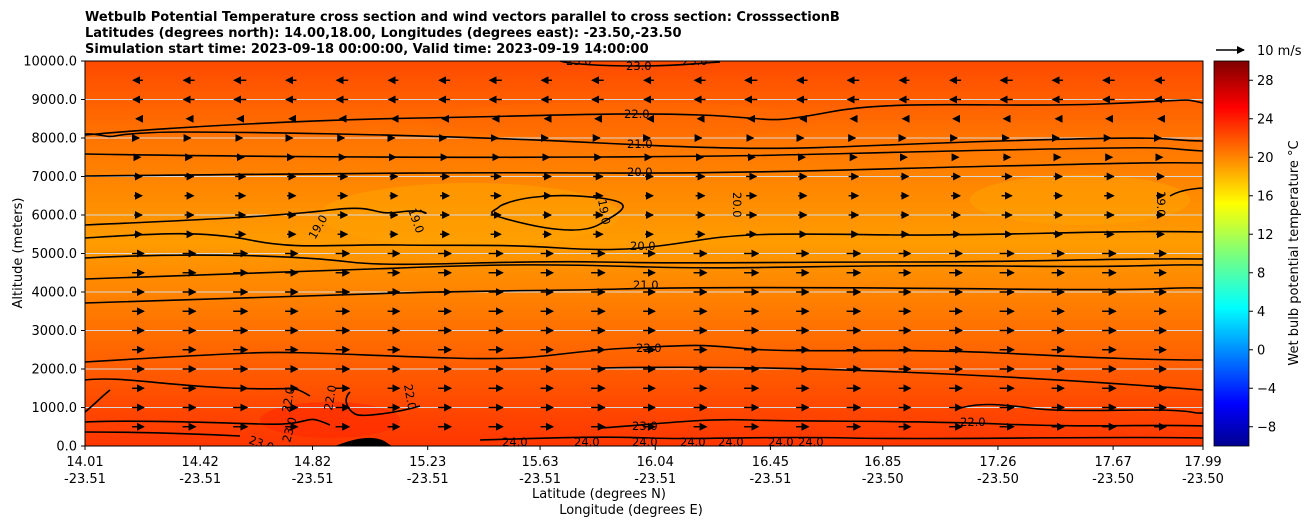 The width and height of the screenshot is (1311, 526). Describe the element at coordinates (18, 253) in the screenshot. I see `y-axis-label: Altitude (meters)` at that location.